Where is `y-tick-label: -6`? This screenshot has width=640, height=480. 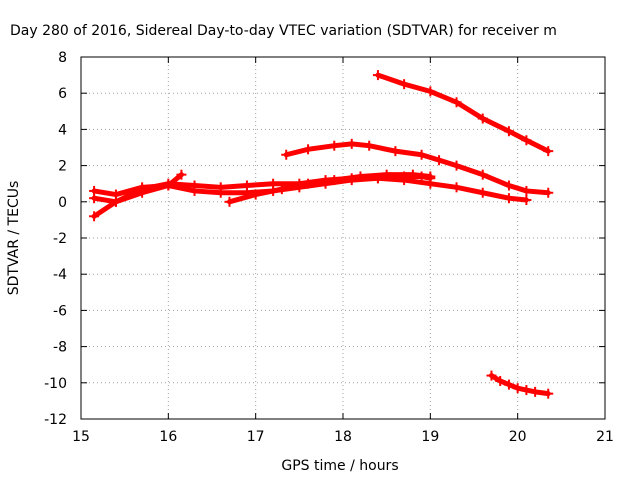
y-tick-label: -6 is located at coordinates (60, 311).